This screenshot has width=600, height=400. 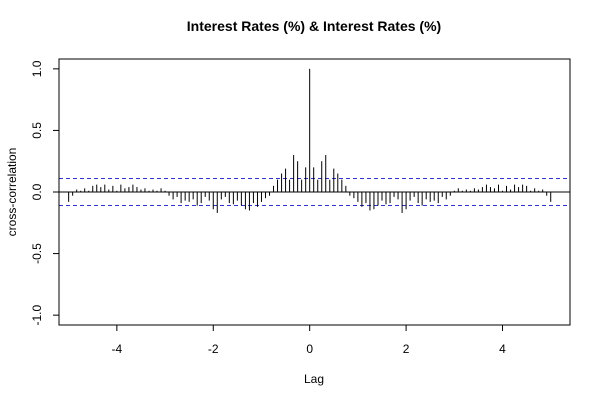 I want to click on confidence-bounds-layer, so click(x=314, y=192).